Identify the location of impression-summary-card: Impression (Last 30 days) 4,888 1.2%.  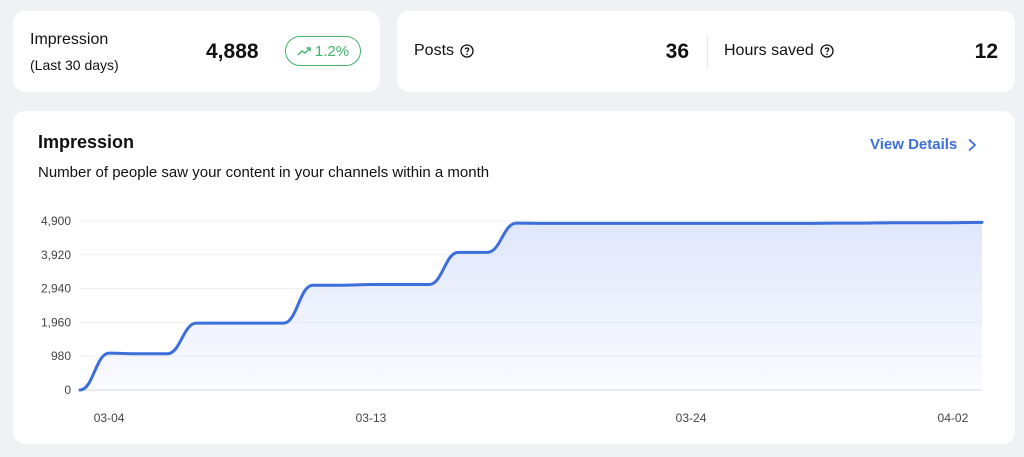
(196, 51).